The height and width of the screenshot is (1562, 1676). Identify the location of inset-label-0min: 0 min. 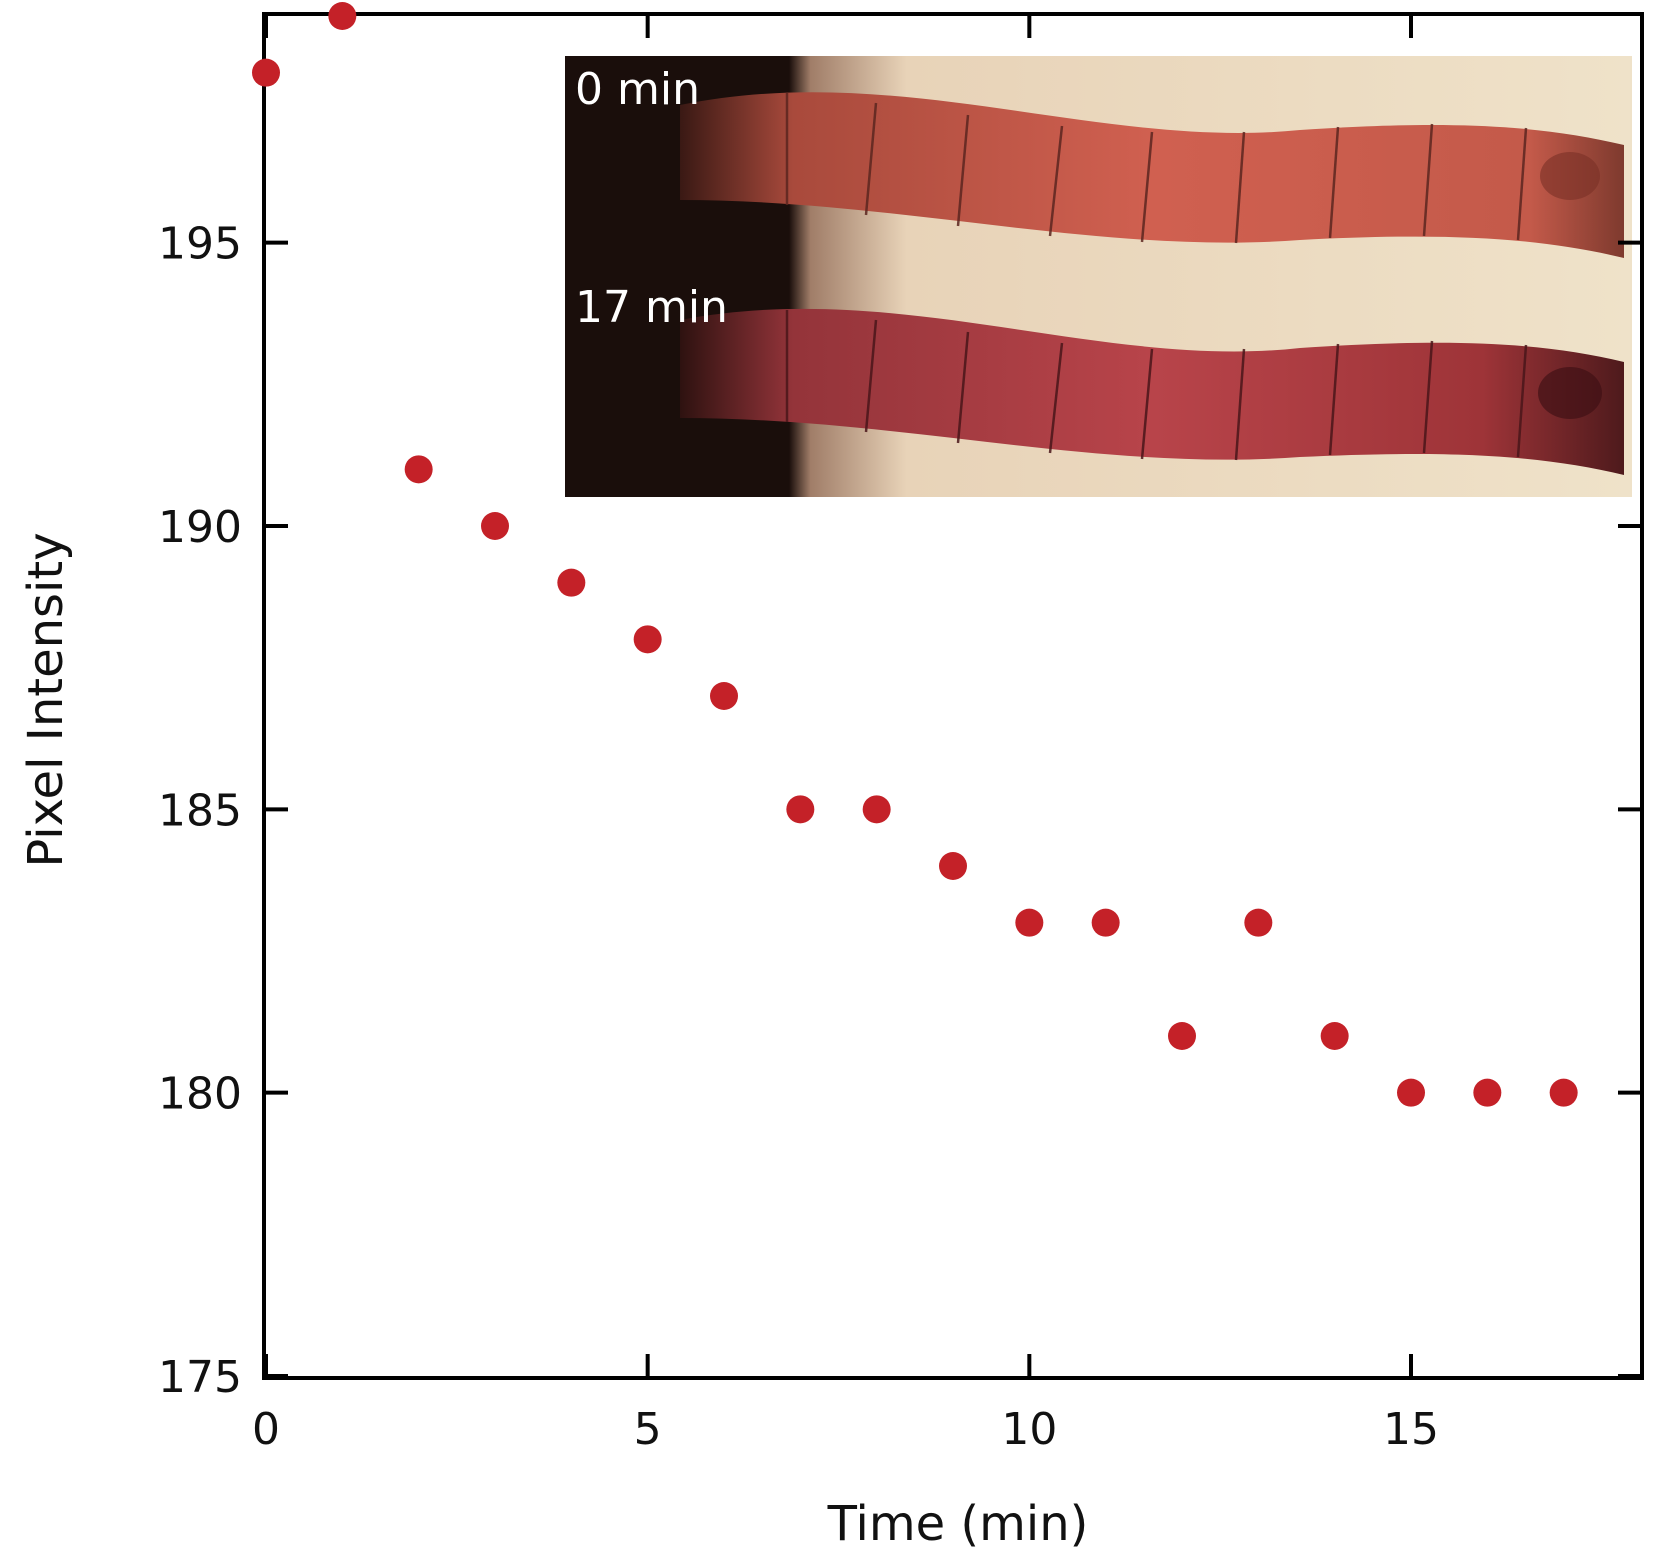
(637, 89).